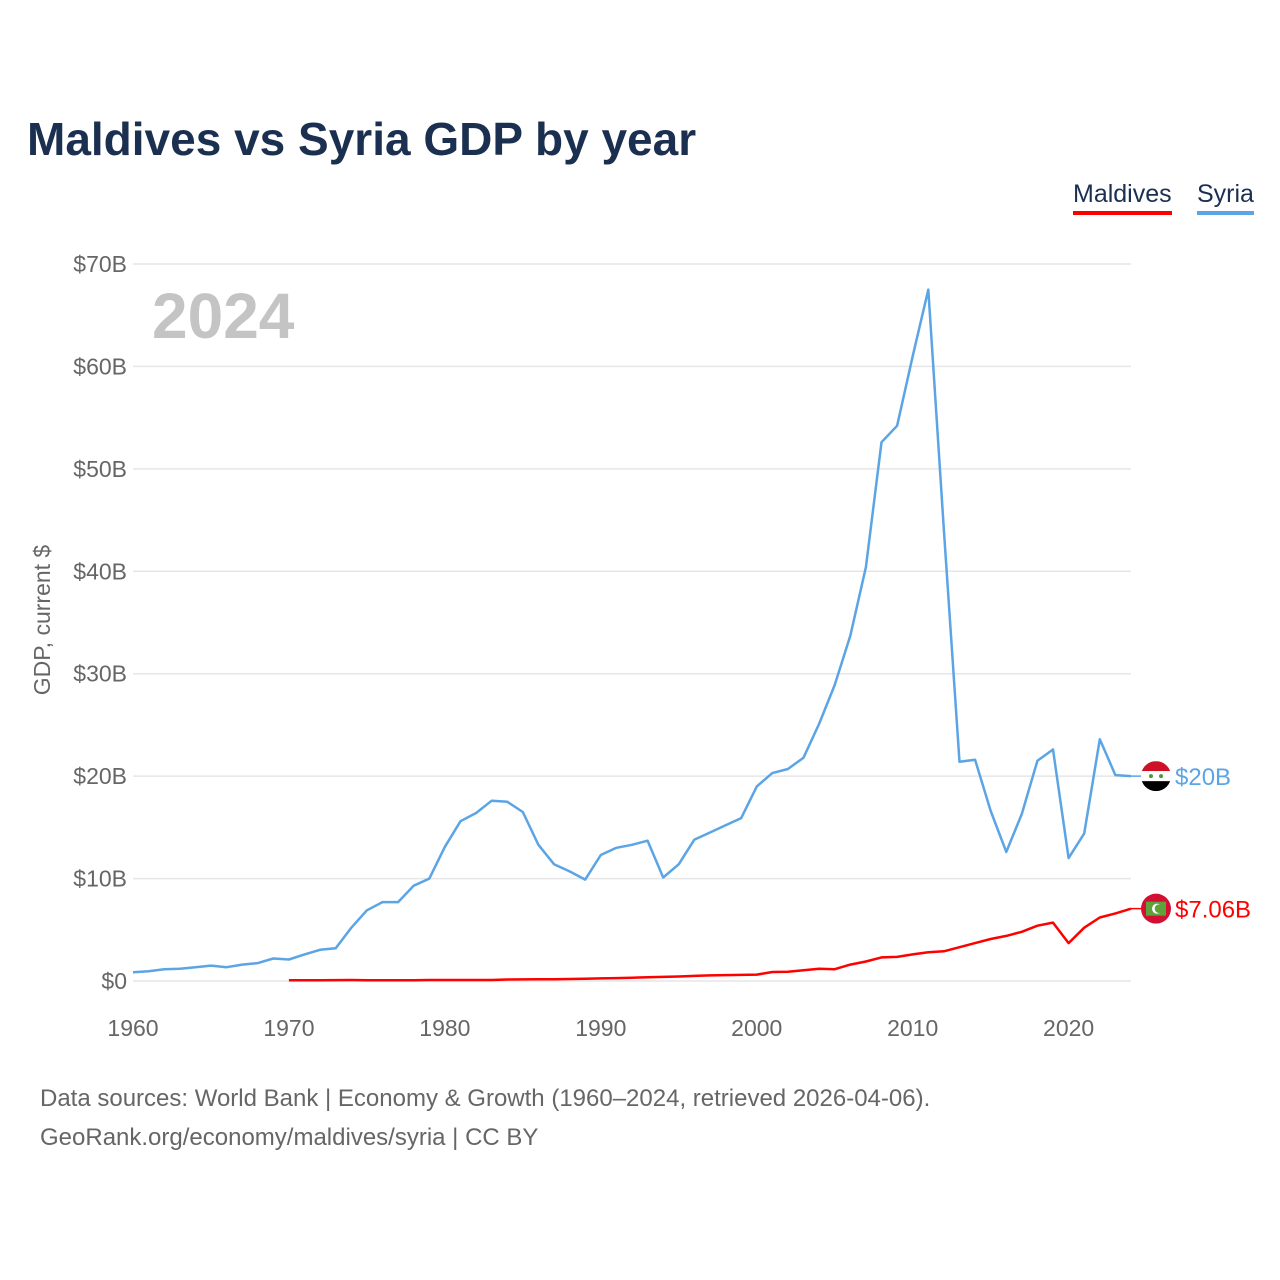 The height and width of the screenshot is (1280, 1280). What do you see at coordinates (1225, 197) in the screenshot?
I see `legend-syria: Syria` at bounding box center [1225, 197].